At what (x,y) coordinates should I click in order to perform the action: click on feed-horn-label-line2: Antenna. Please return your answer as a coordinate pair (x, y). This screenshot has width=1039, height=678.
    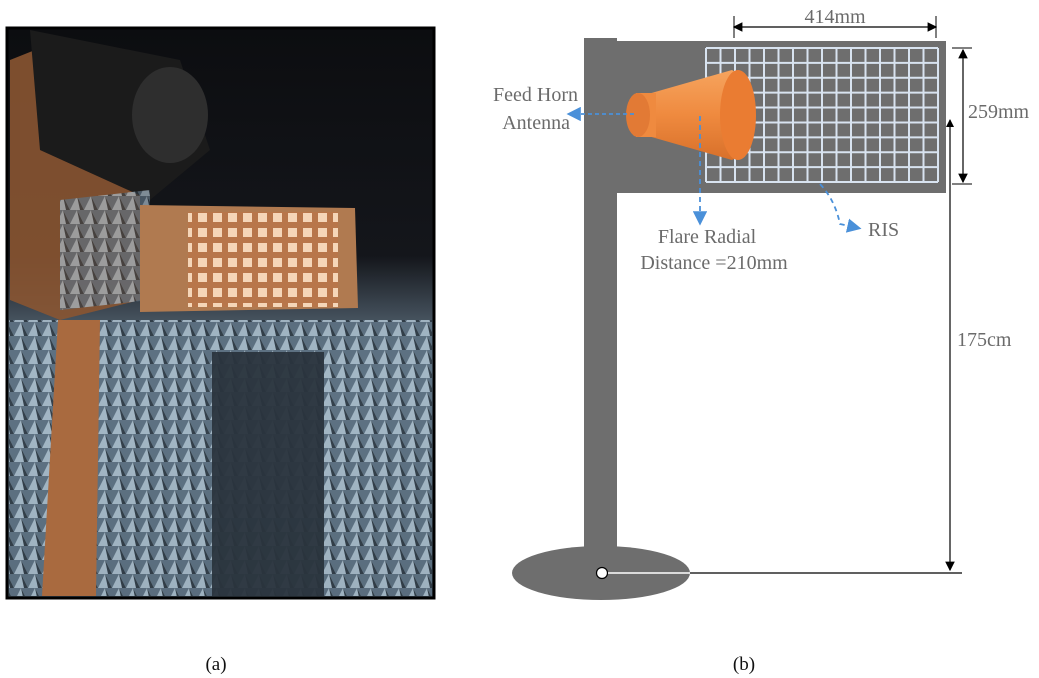
    Looking at the image, I should click on (536, 123).